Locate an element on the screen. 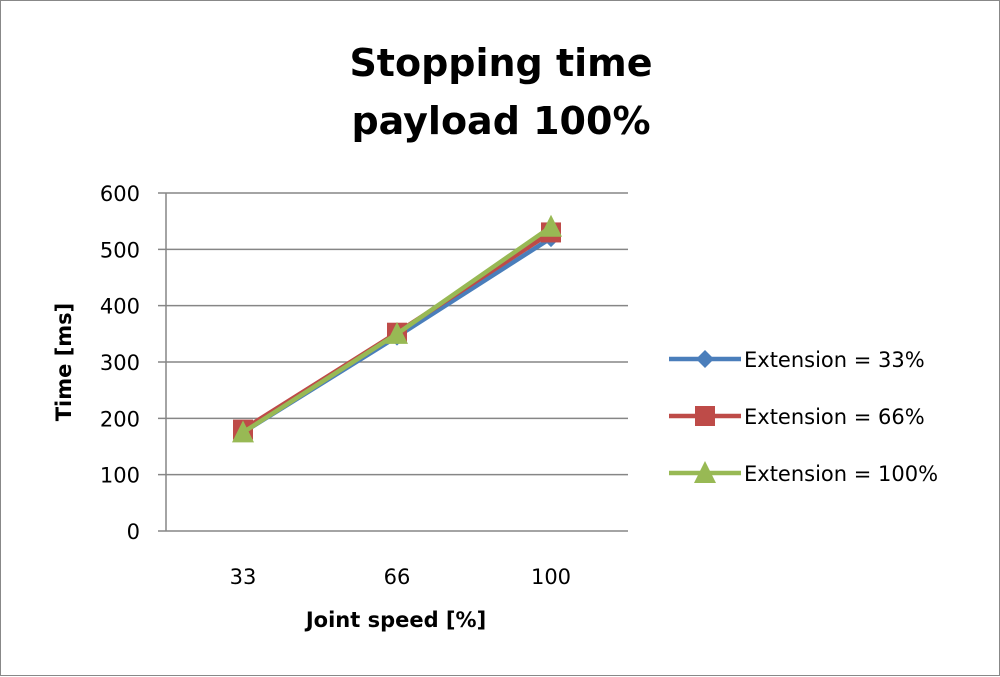  x-tick-label: 33 is located at coordinates (243, 577).